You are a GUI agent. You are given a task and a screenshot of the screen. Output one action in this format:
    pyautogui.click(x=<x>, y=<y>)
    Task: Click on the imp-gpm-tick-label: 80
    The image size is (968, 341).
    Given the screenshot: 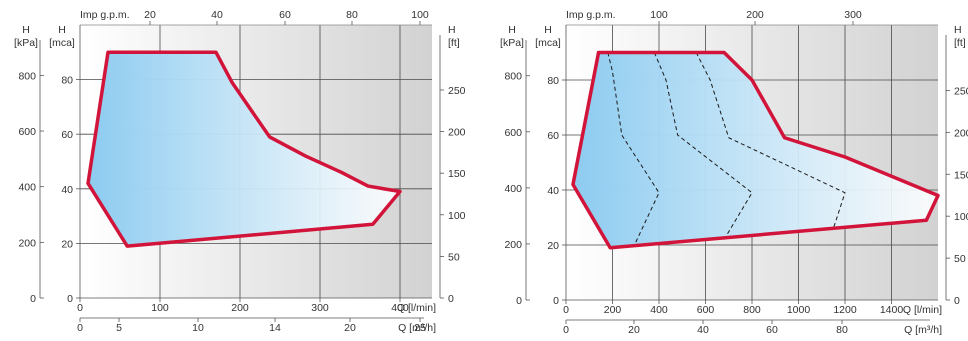 What is the action you would take?
    pyautogui.click(x=352, y=15)
    